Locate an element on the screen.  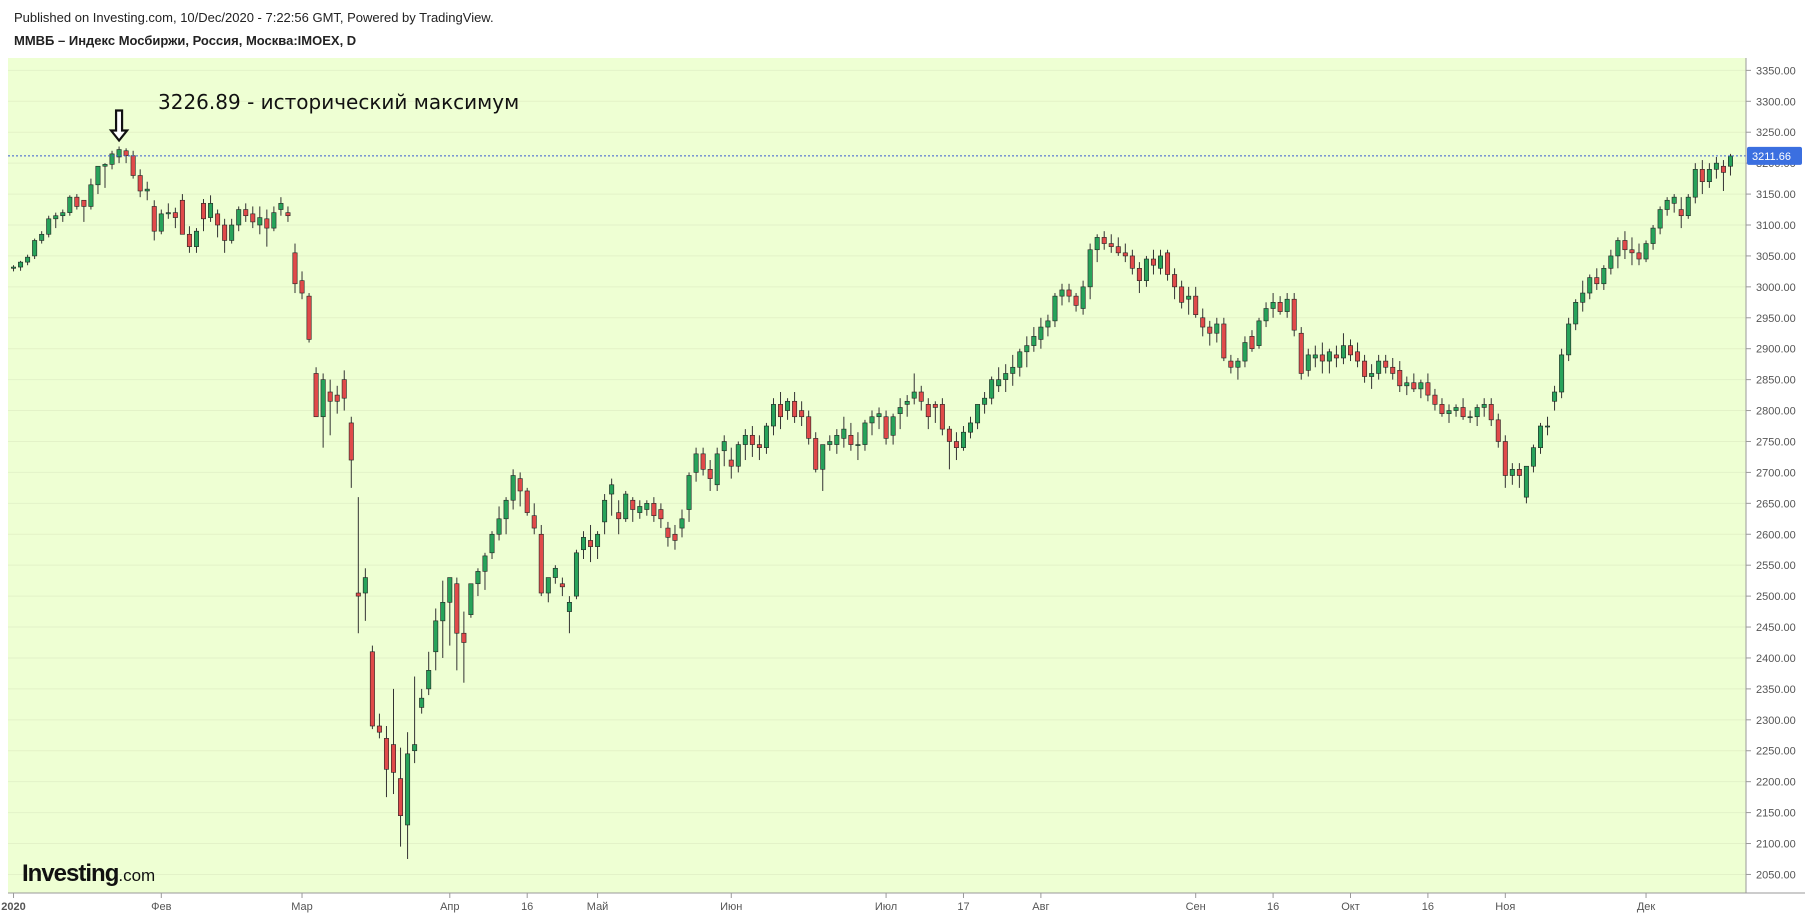
y-tick-label: 2400.00 is located at coordinates (1776, 659).